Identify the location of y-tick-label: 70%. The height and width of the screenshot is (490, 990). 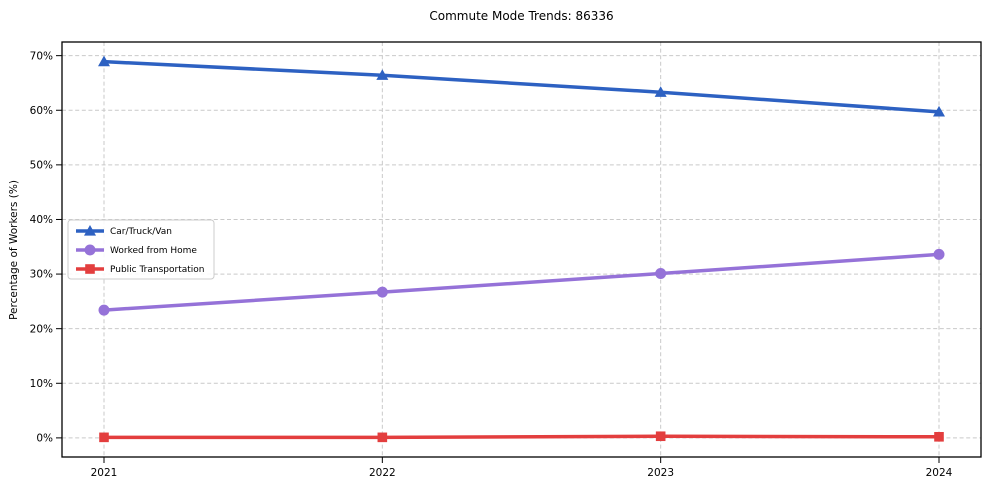
(41, 56).